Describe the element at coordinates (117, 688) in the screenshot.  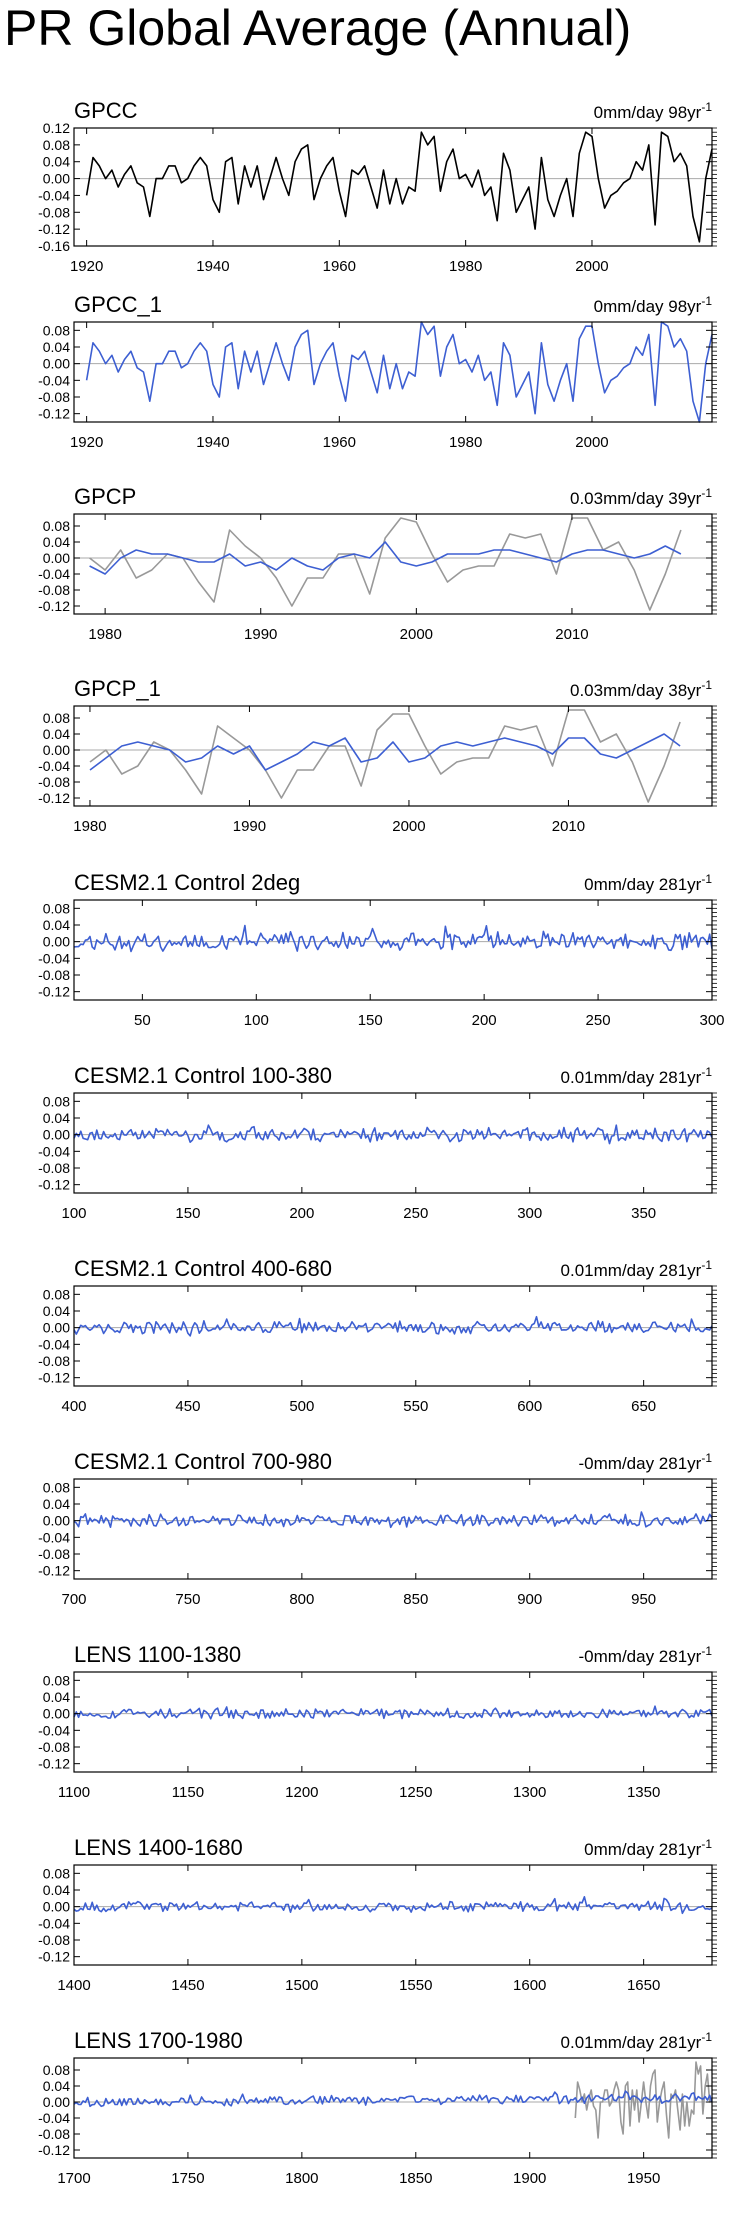
I see `chart-title: GPCP_1` at that location.